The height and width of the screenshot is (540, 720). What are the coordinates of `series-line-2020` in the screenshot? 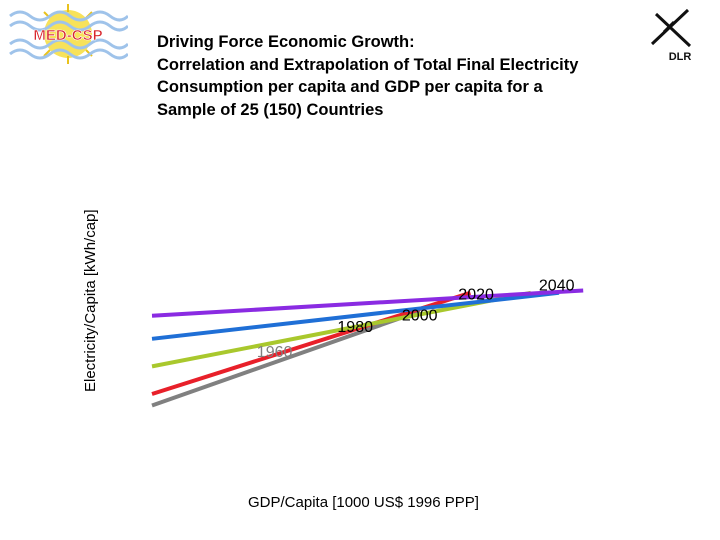 It's located at (355, 315).